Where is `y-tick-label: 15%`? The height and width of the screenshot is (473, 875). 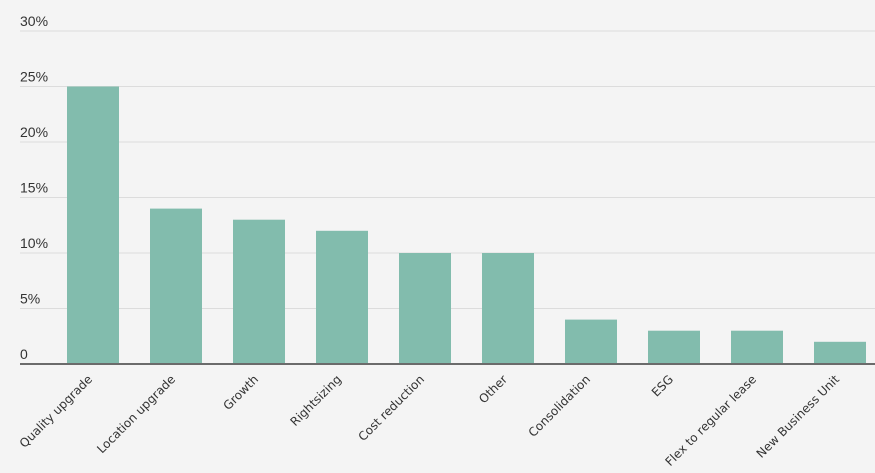 y-tick-label: 15% is located at coordinates (34, 188).